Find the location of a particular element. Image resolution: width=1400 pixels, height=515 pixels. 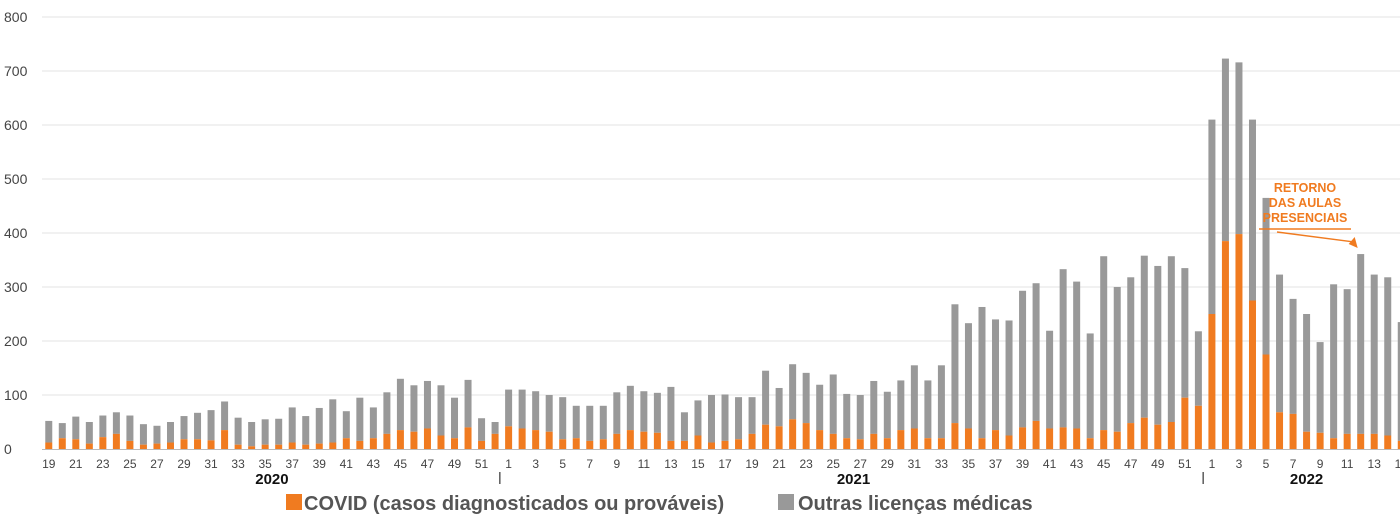

annotation-line-1: RETORNO is located at coordinates (1305, 188).